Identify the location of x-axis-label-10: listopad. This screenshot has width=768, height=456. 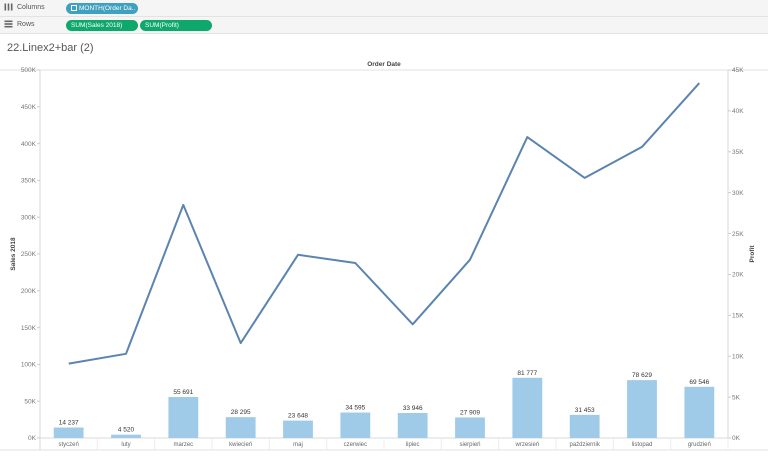
(642, 445).